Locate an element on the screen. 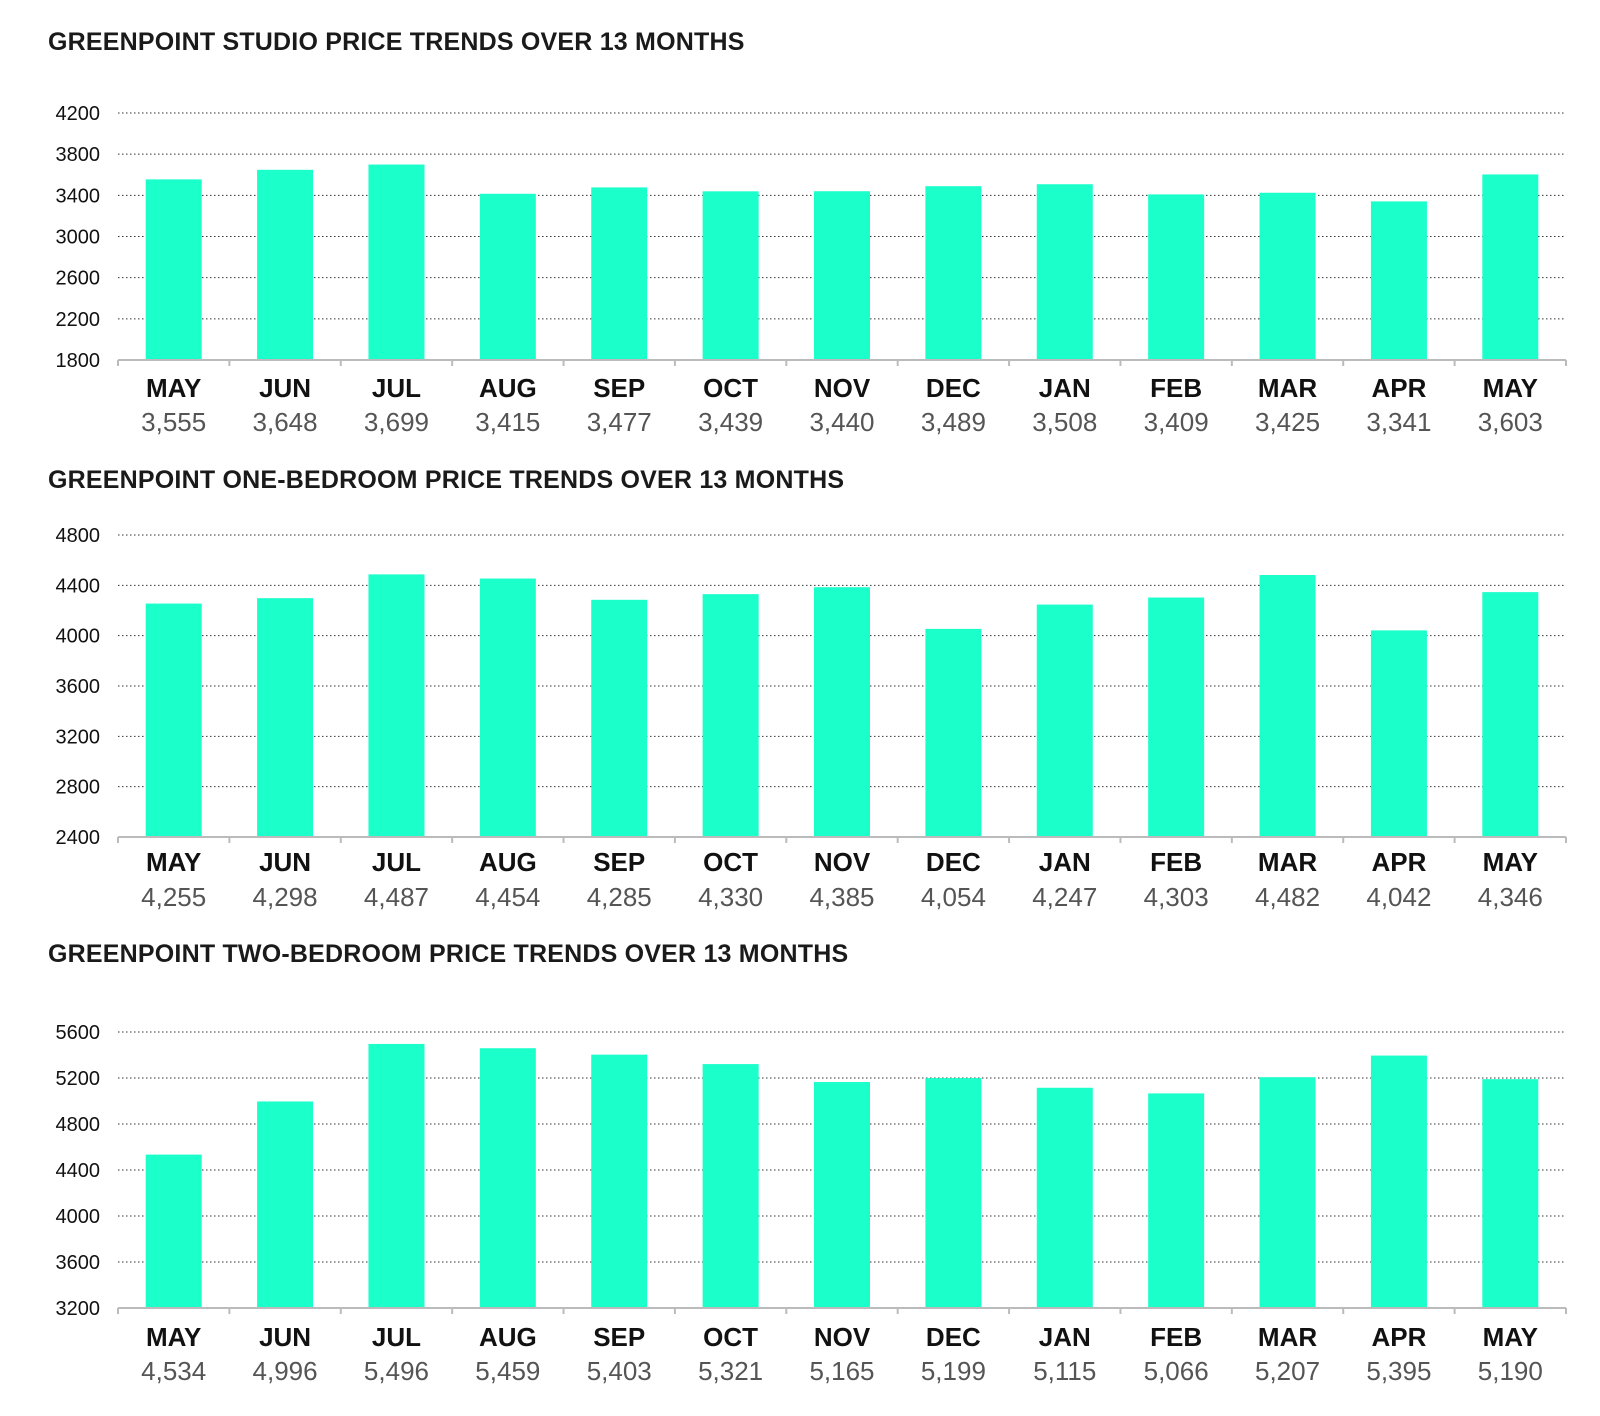 The width and height of the screenshot is (1600, 1416). data-label: 5,115 is located at coordinates (1064, 1371).